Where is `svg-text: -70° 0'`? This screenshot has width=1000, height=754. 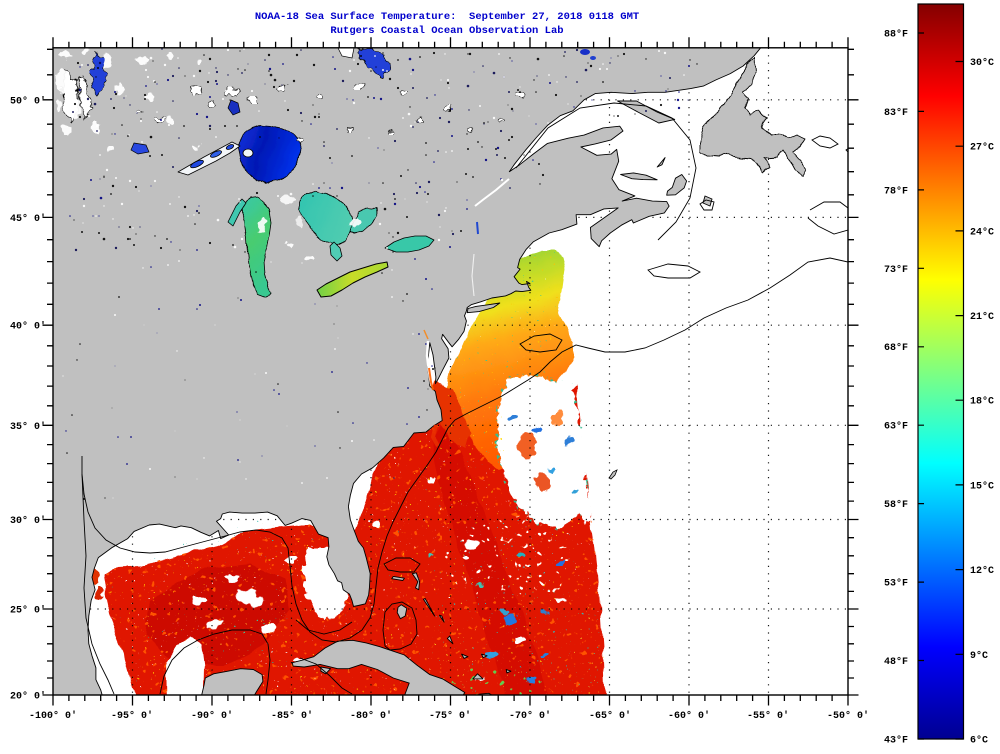 svg-text: -70° 0' is located at coordinates (530, 716).